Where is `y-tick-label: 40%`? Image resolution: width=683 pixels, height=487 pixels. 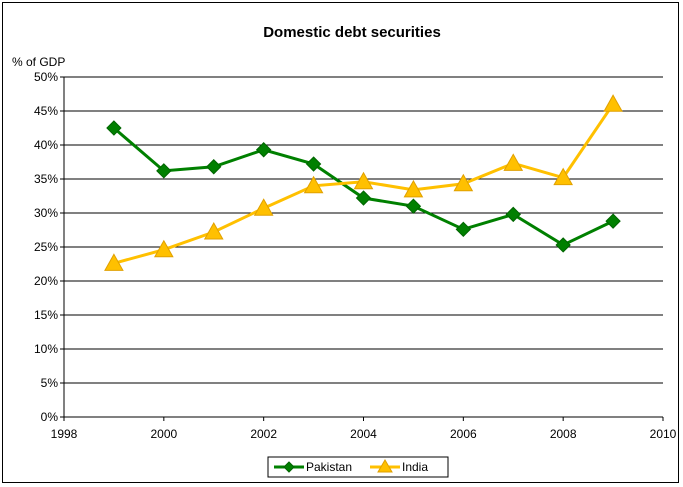 y-tick-label: 40% is located at coordinates (46, 145).